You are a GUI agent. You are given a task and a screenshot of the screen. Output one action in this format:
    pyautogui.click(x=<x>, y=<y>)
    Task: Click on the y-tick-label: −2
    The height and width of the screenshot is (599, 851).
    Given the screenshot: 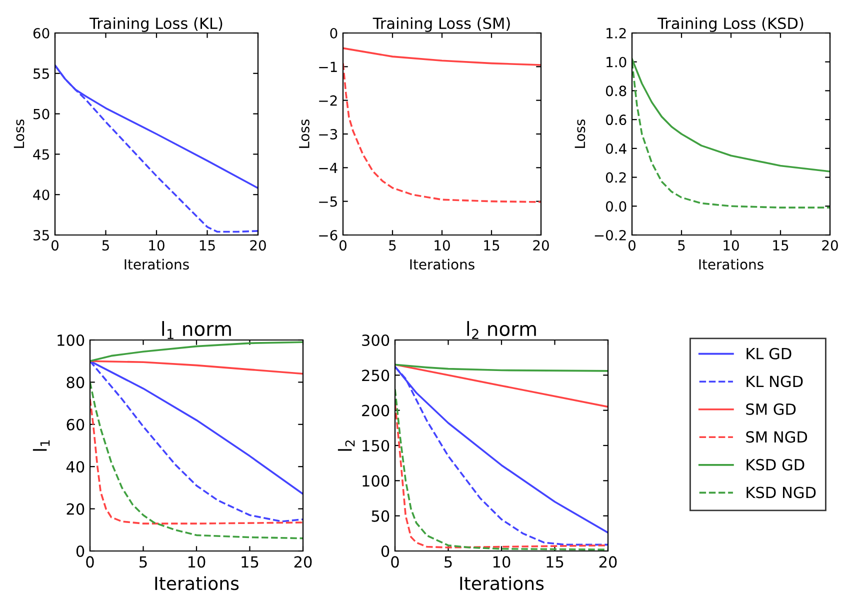 What is the action you would take?
    pyautogui.click(x=328, y=100)
    